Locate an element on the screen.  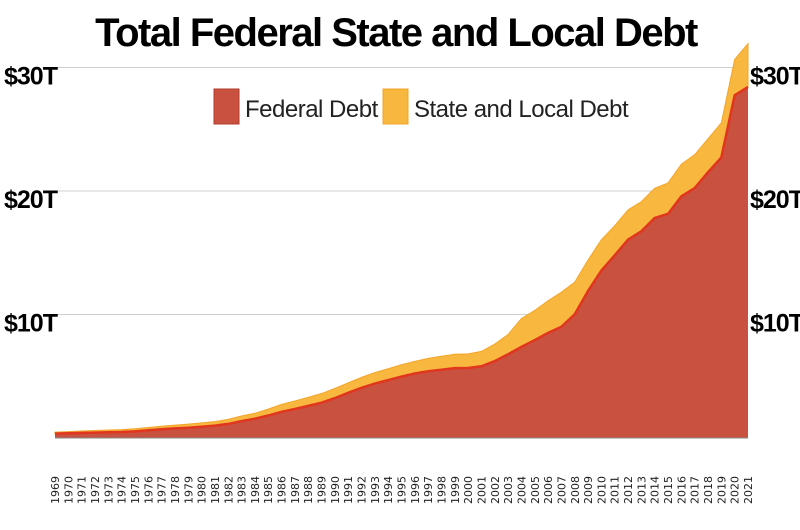
y-tick-label-left-20: $20T is located at coordinates (31, 200).